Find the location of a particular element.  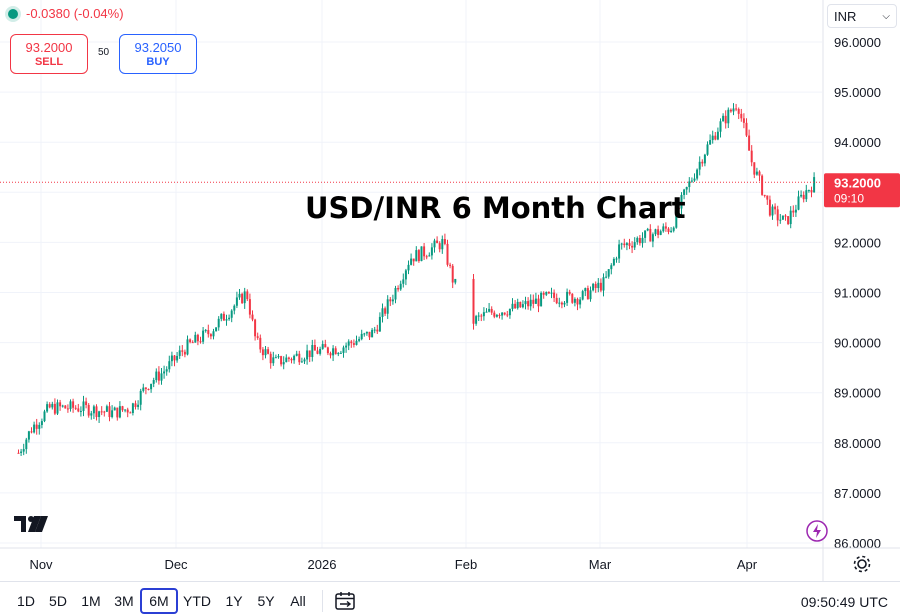

timeframe-all: All is located at coordinates (298, 601).